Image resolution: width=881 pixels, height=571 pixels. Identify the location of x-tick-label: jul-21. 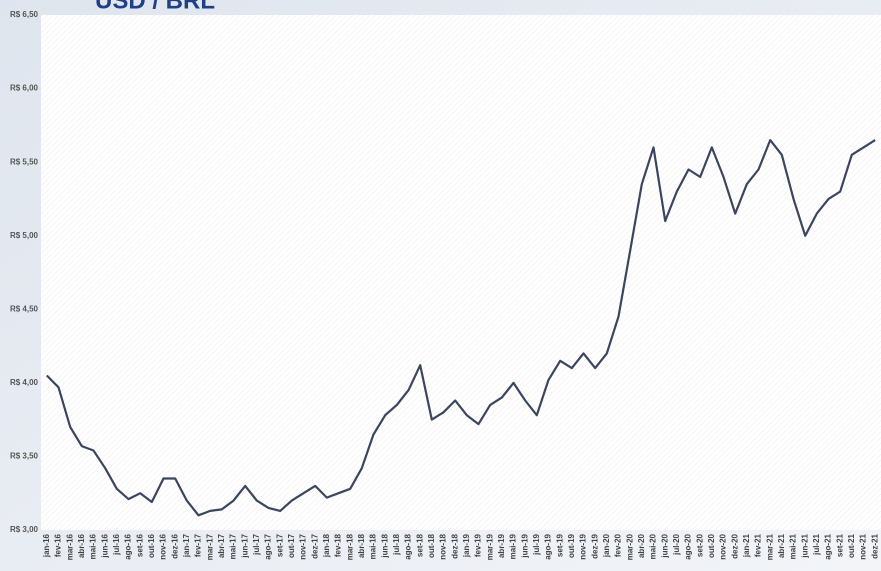
(816, 544).